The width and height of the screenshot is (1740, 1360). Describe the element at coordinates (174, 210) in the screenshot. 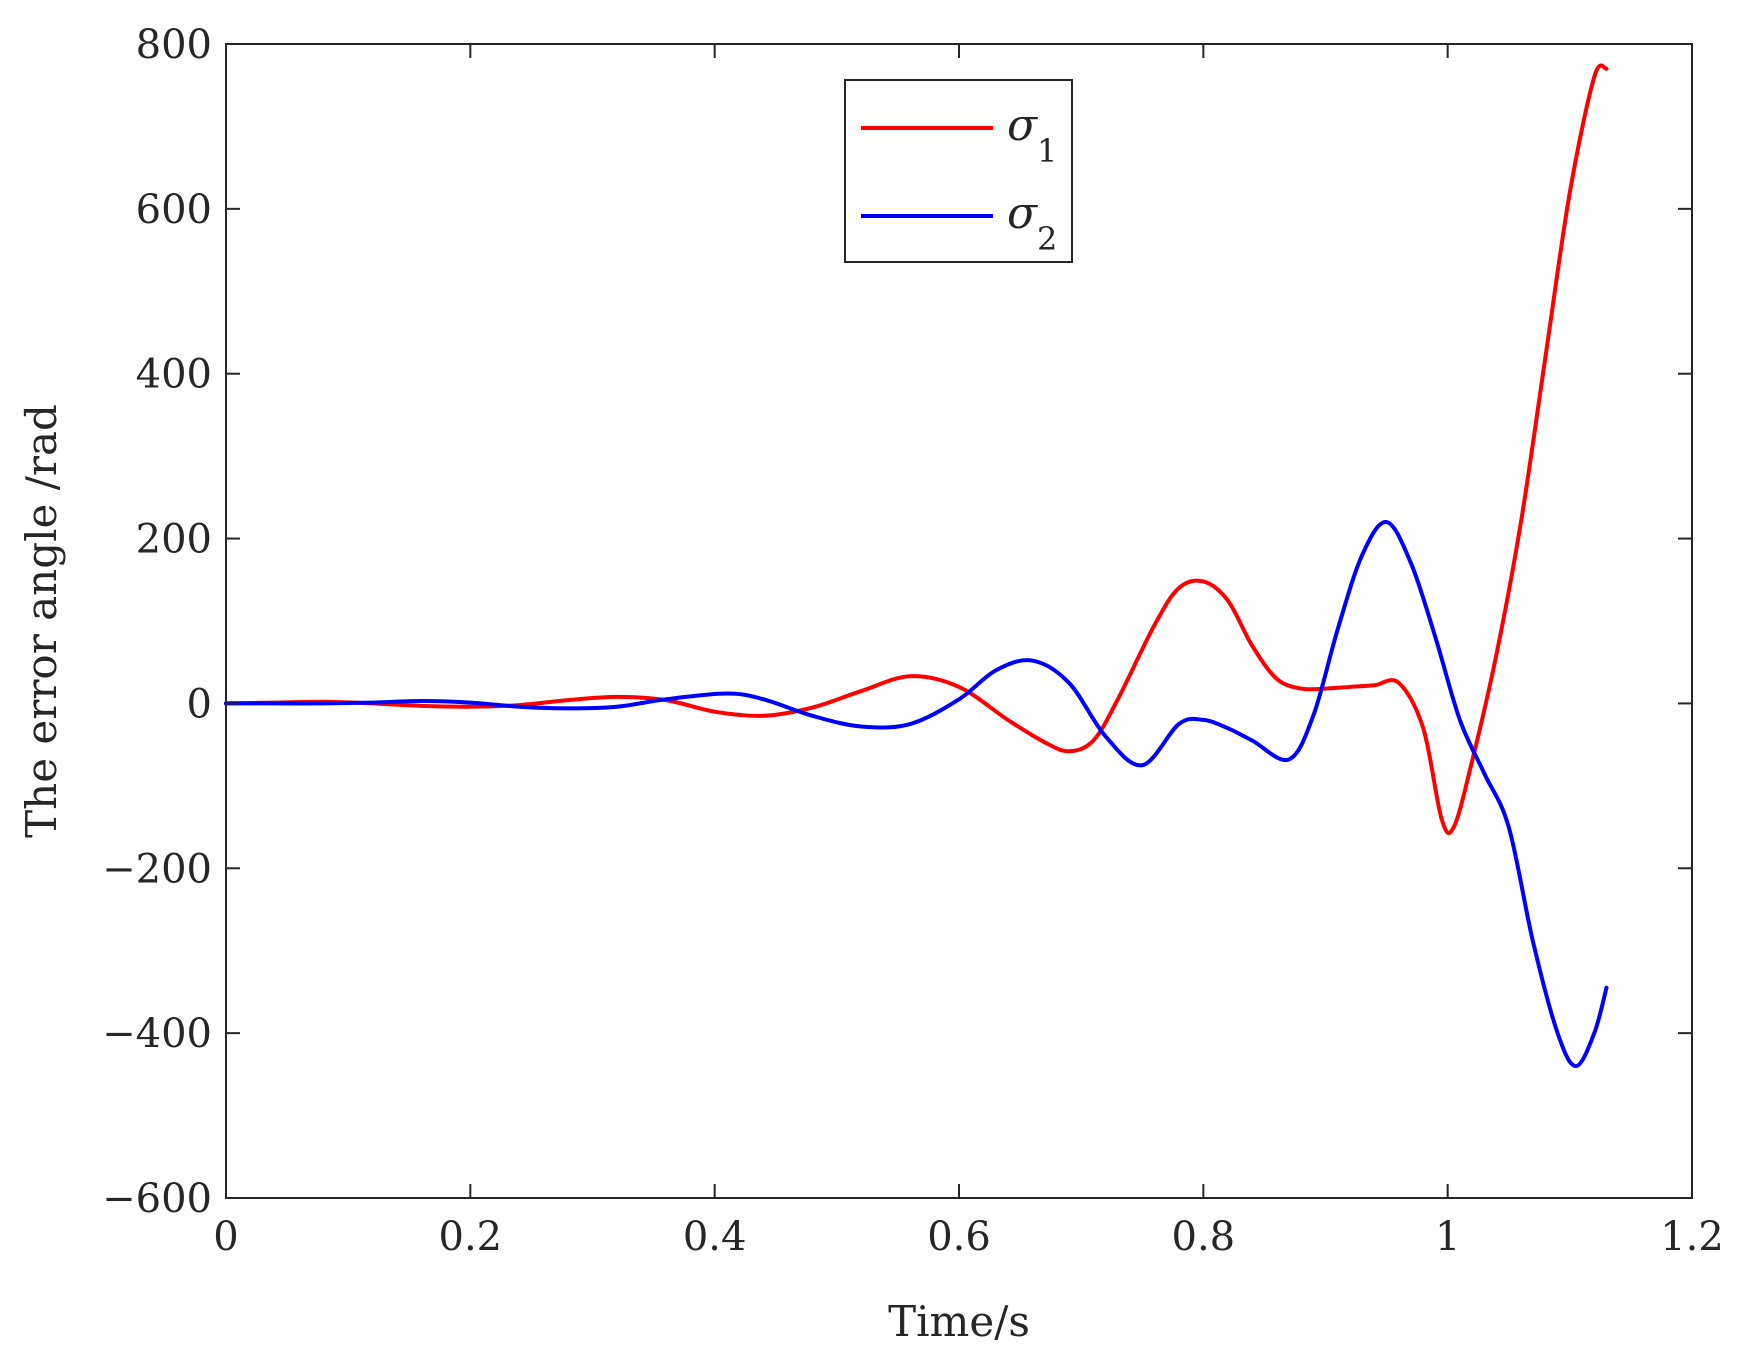

I see `y-tick-label: 600` at that location.